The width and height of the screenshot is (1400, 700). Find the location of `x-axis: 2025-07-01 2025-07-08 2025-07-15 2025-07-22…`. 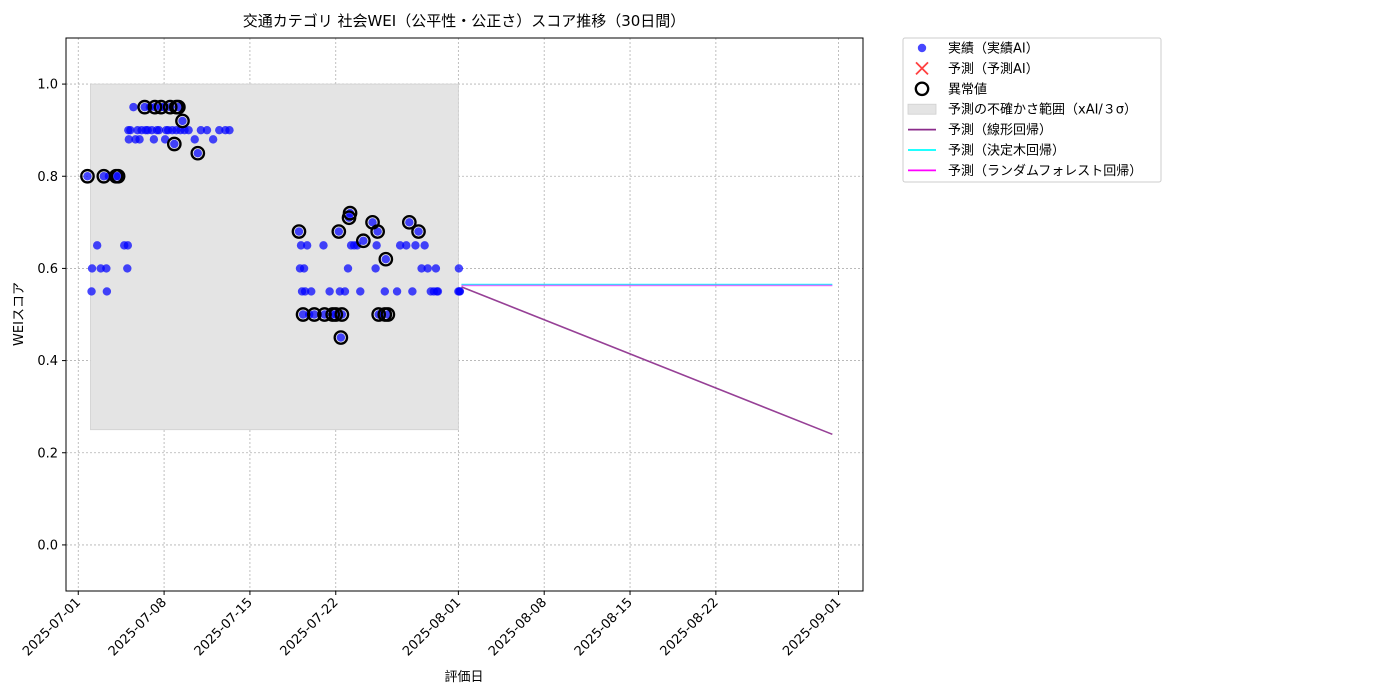

x-axis: 2025-07-01 2025-07-08 2025-07-15 2025-07-22… is located at coordinates (432, 625).